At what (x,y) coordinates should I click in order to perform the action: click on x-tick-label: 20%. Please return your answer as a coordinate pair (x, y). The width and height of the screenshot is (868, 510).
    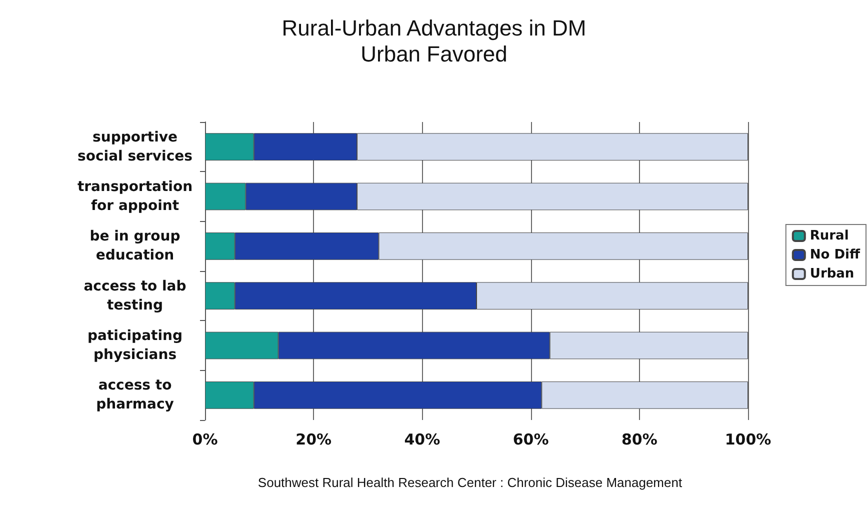
    Looking at the image, I should click on (314, 439).